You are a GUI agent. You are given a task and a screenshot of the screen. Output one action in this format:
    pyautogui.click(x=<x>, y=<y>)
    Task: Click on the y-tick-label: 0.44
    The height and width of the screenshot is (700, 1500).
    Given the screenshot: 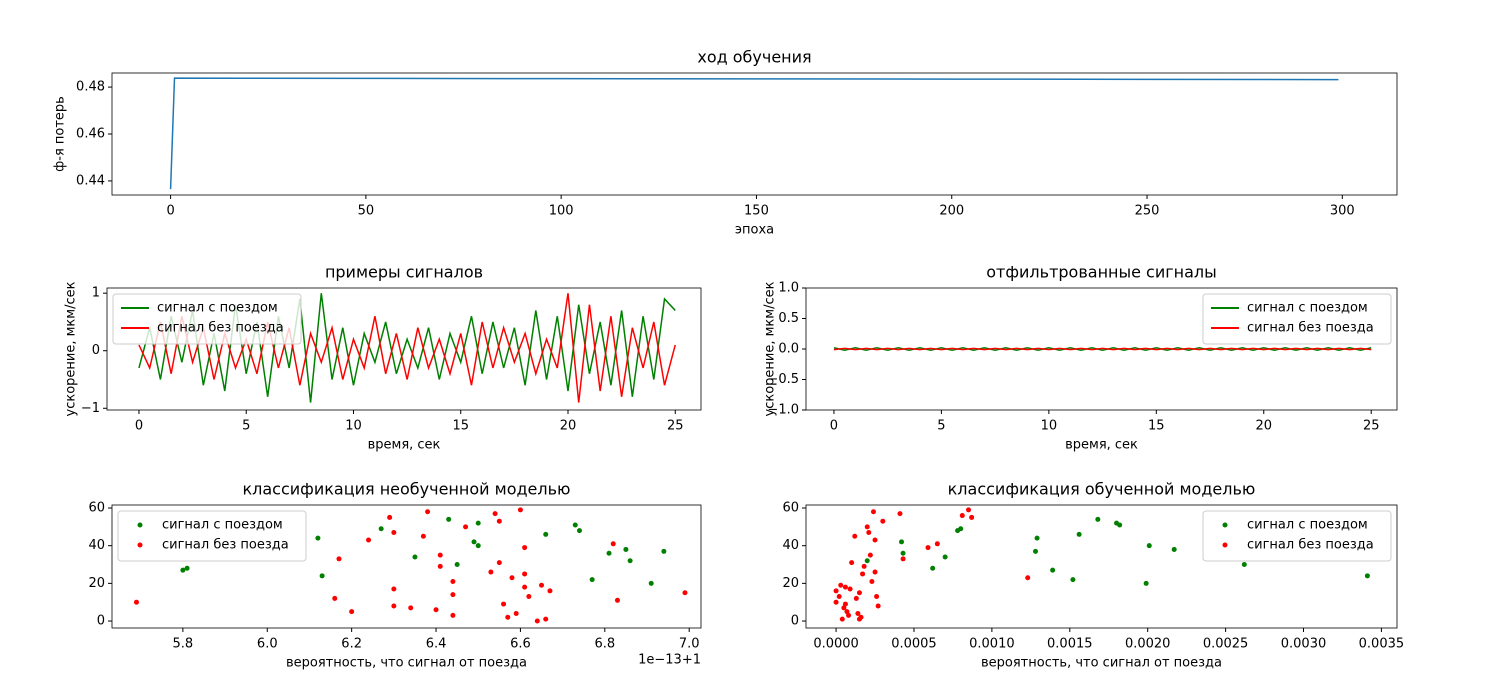 What is the action you would take?
    pyautogui.click(x=90, y=180)
    